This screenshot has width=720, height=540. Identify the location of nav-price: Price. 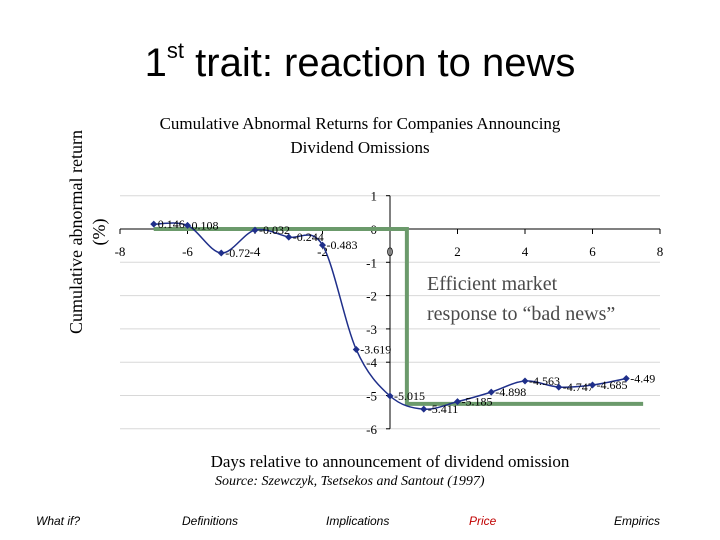
(483, 521).